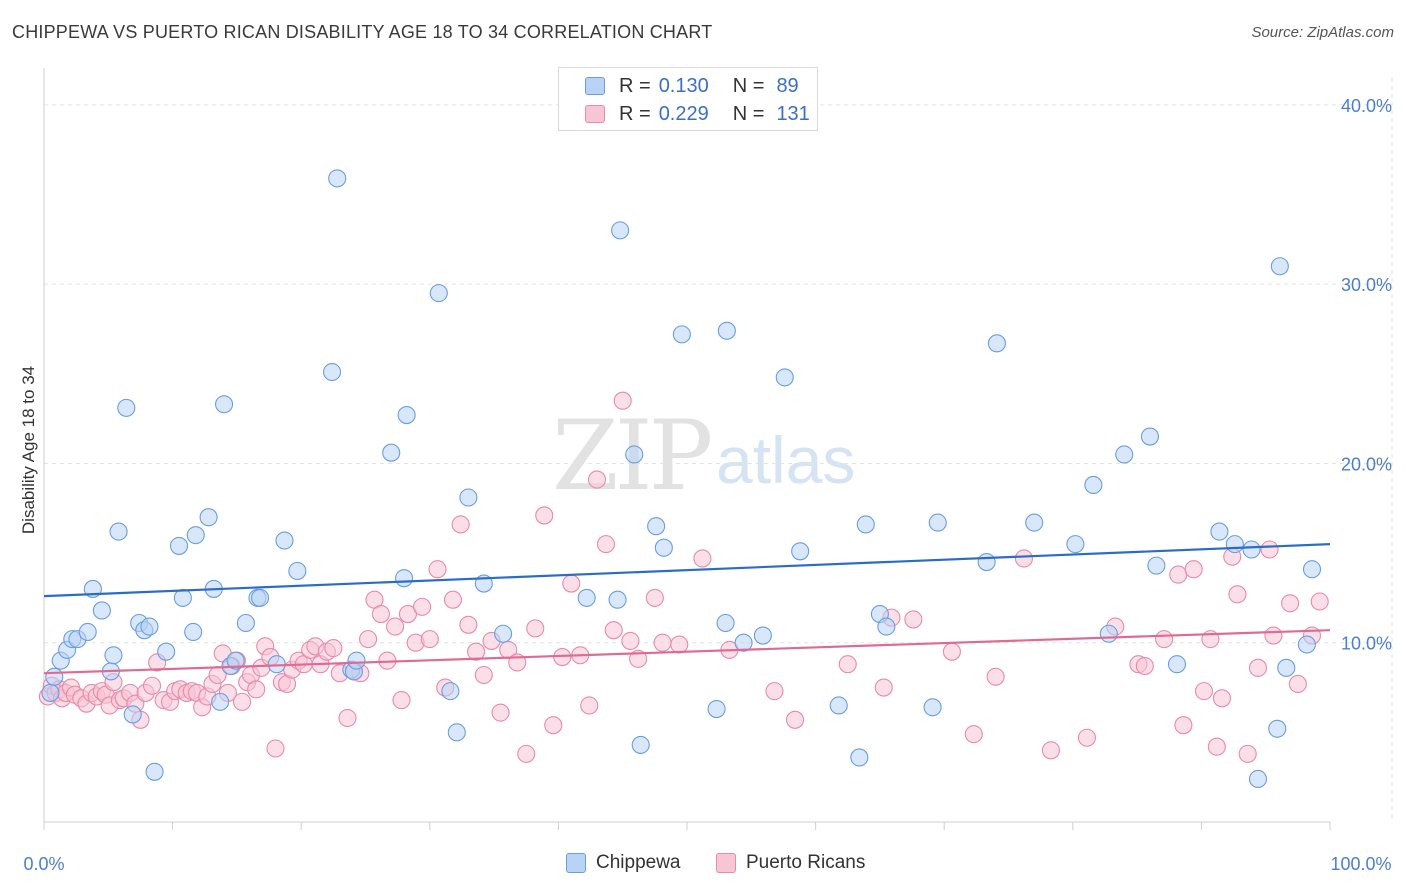 Image resolution: width=1406 pixels, height=892 pixels. Describe the element at coordinates (687, 570) in the screenshot. I see `chippewa-trend-line` at that location.